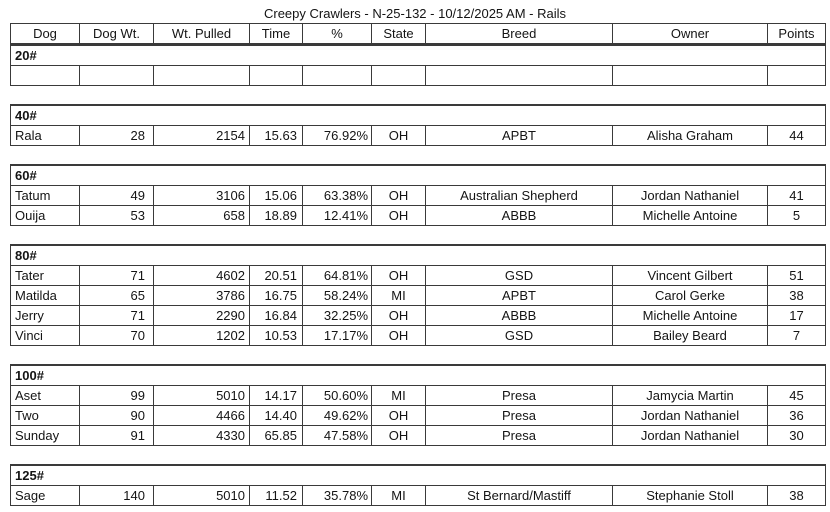 This screenshot has height=512, width=830. Describe the element at coordinates (337, 415) in the screenshot. I see `cell-pct: 49.62%` at that location.